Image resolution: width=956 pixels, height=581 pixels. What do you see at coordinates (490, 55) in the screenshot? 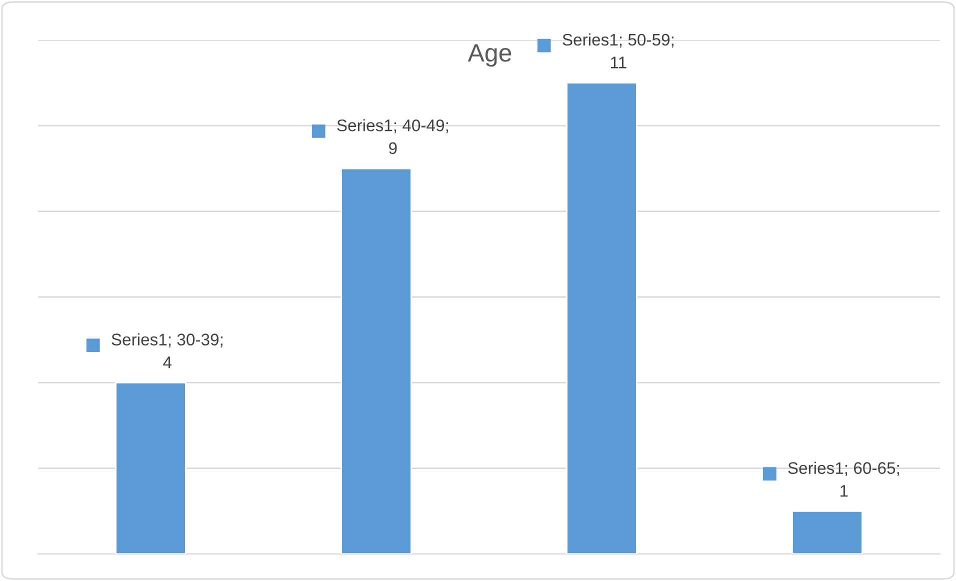
I see `chart-title: Age` at bounding box center [490, 55].